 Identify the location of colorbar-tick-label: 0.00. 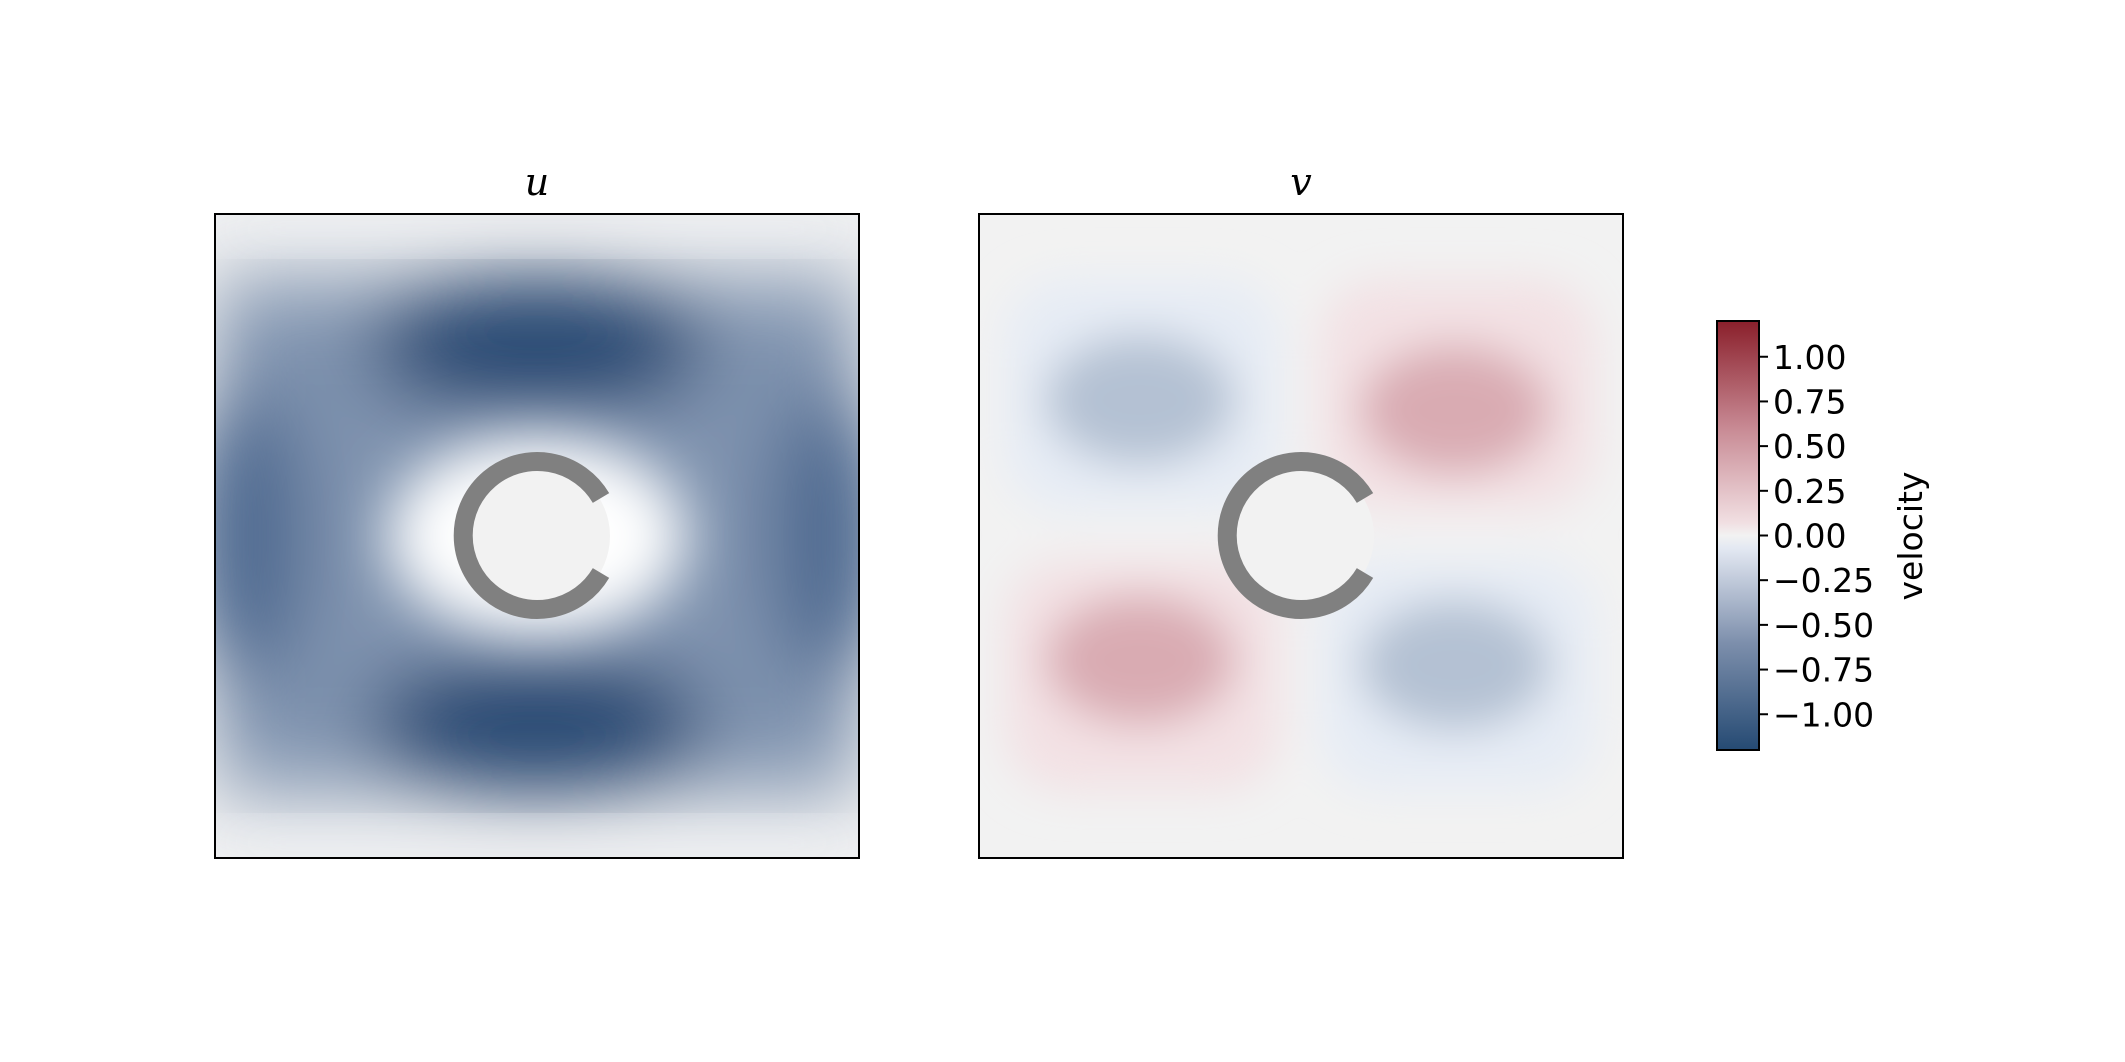
(1809, 536).